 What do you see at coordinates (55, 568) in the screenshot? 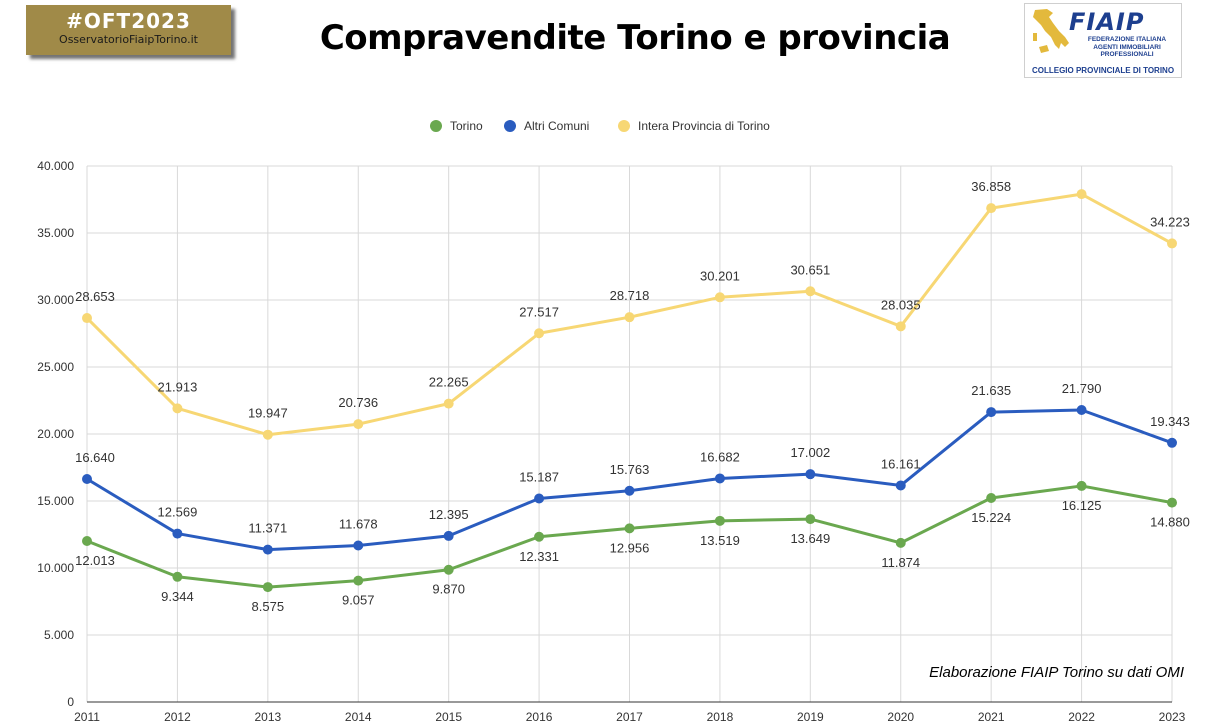
I see `y-tick-label: 10.000` at bounding box center [55, 568].